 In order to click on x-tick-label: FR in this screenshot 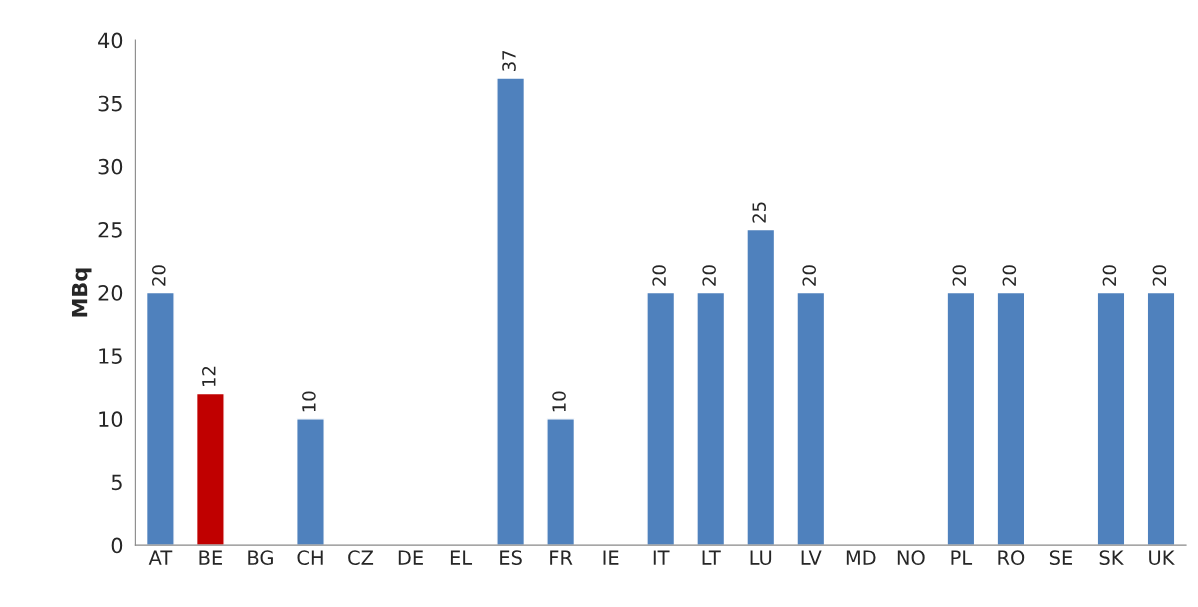, I will do `click(561, 557)`.